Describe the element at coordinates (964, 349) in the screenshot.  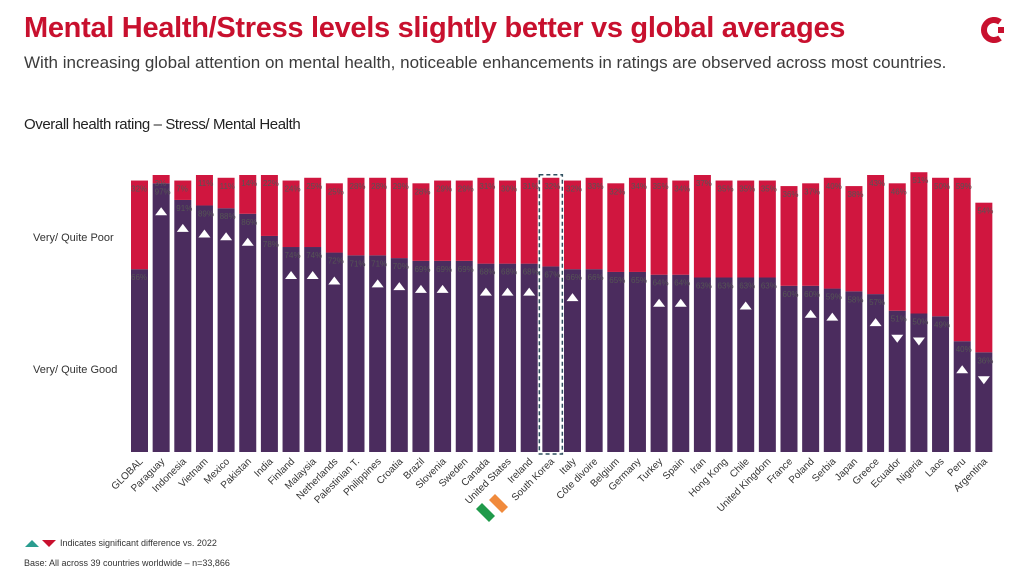
I see `label-good-38: 40%` at that location.